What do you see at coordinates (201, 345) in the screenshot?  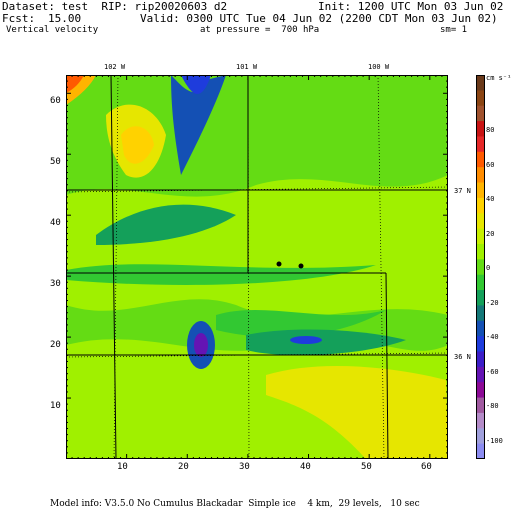 I see `plot-region-purple-core` at bounding box center [201, 345].